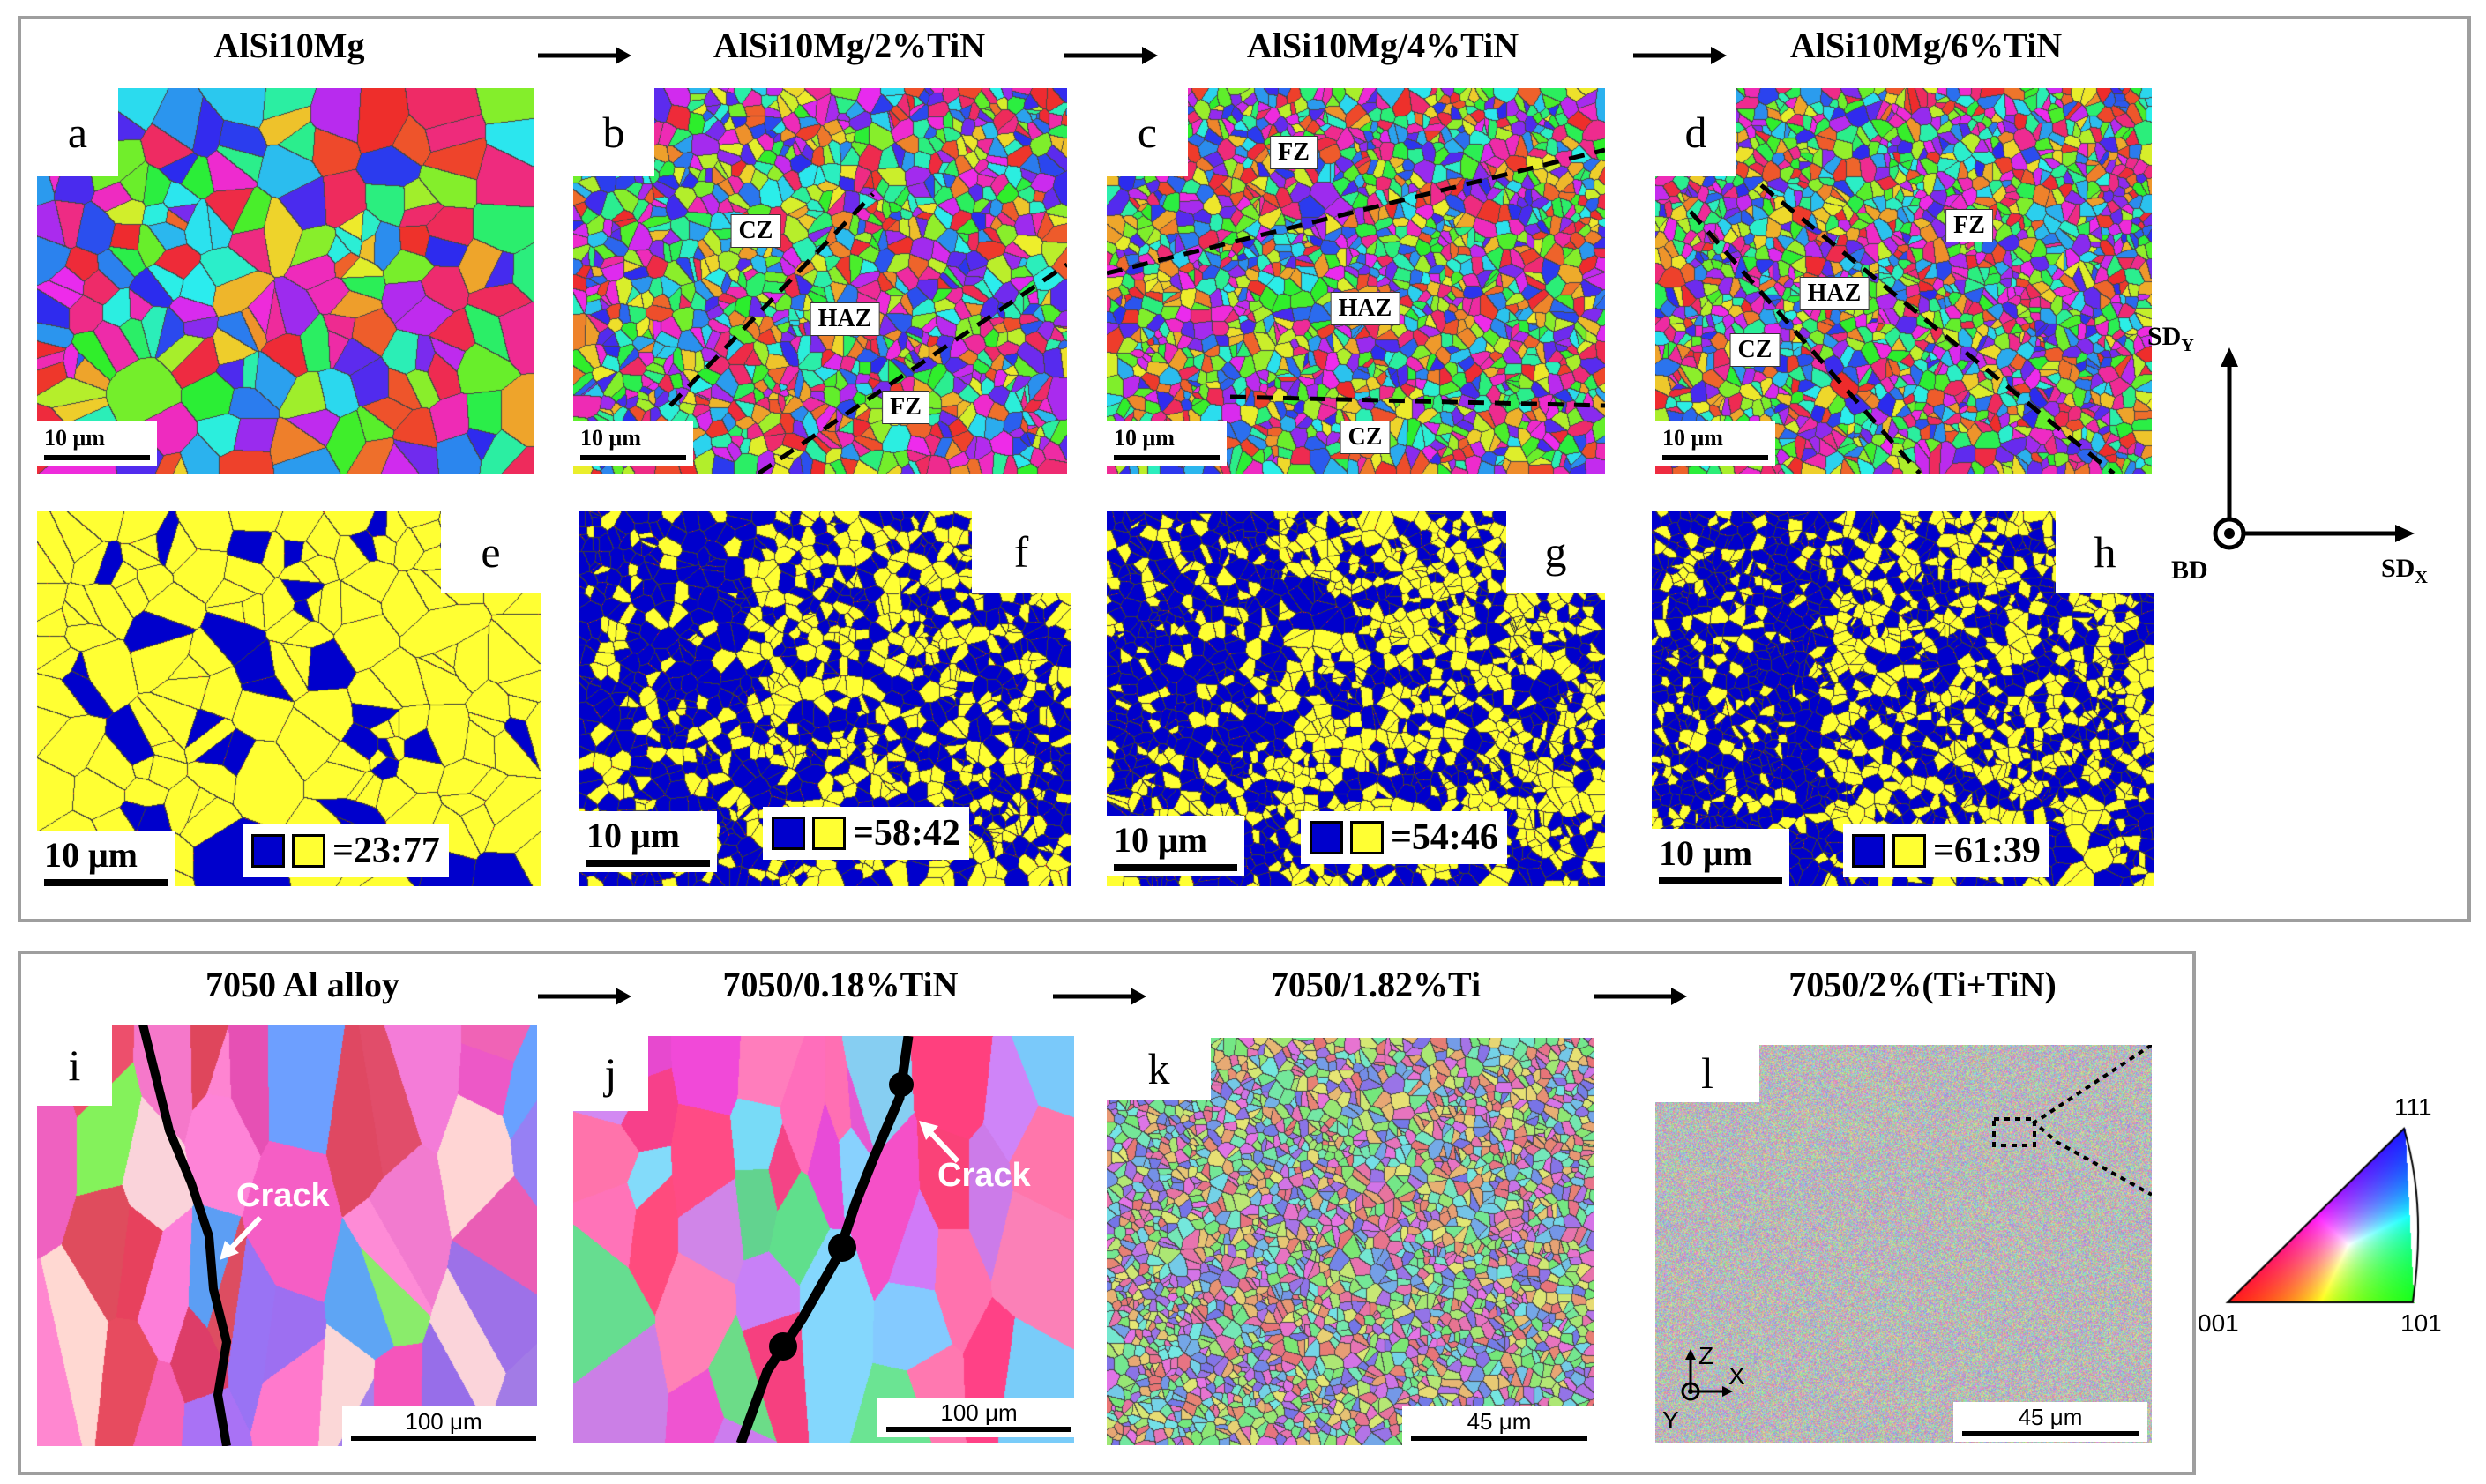  Describe the element at coordinates (75, 1065) in the screenshot. I see `panel-letter-i: i` at that location.